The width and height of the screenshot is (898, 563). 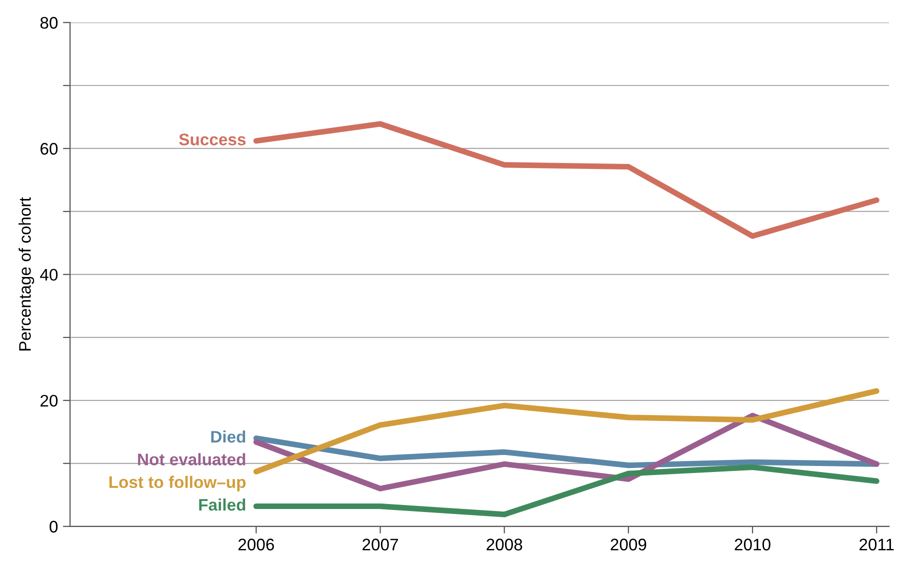 I want to click on y-tick-label: 40, so click(x=49, y=274).